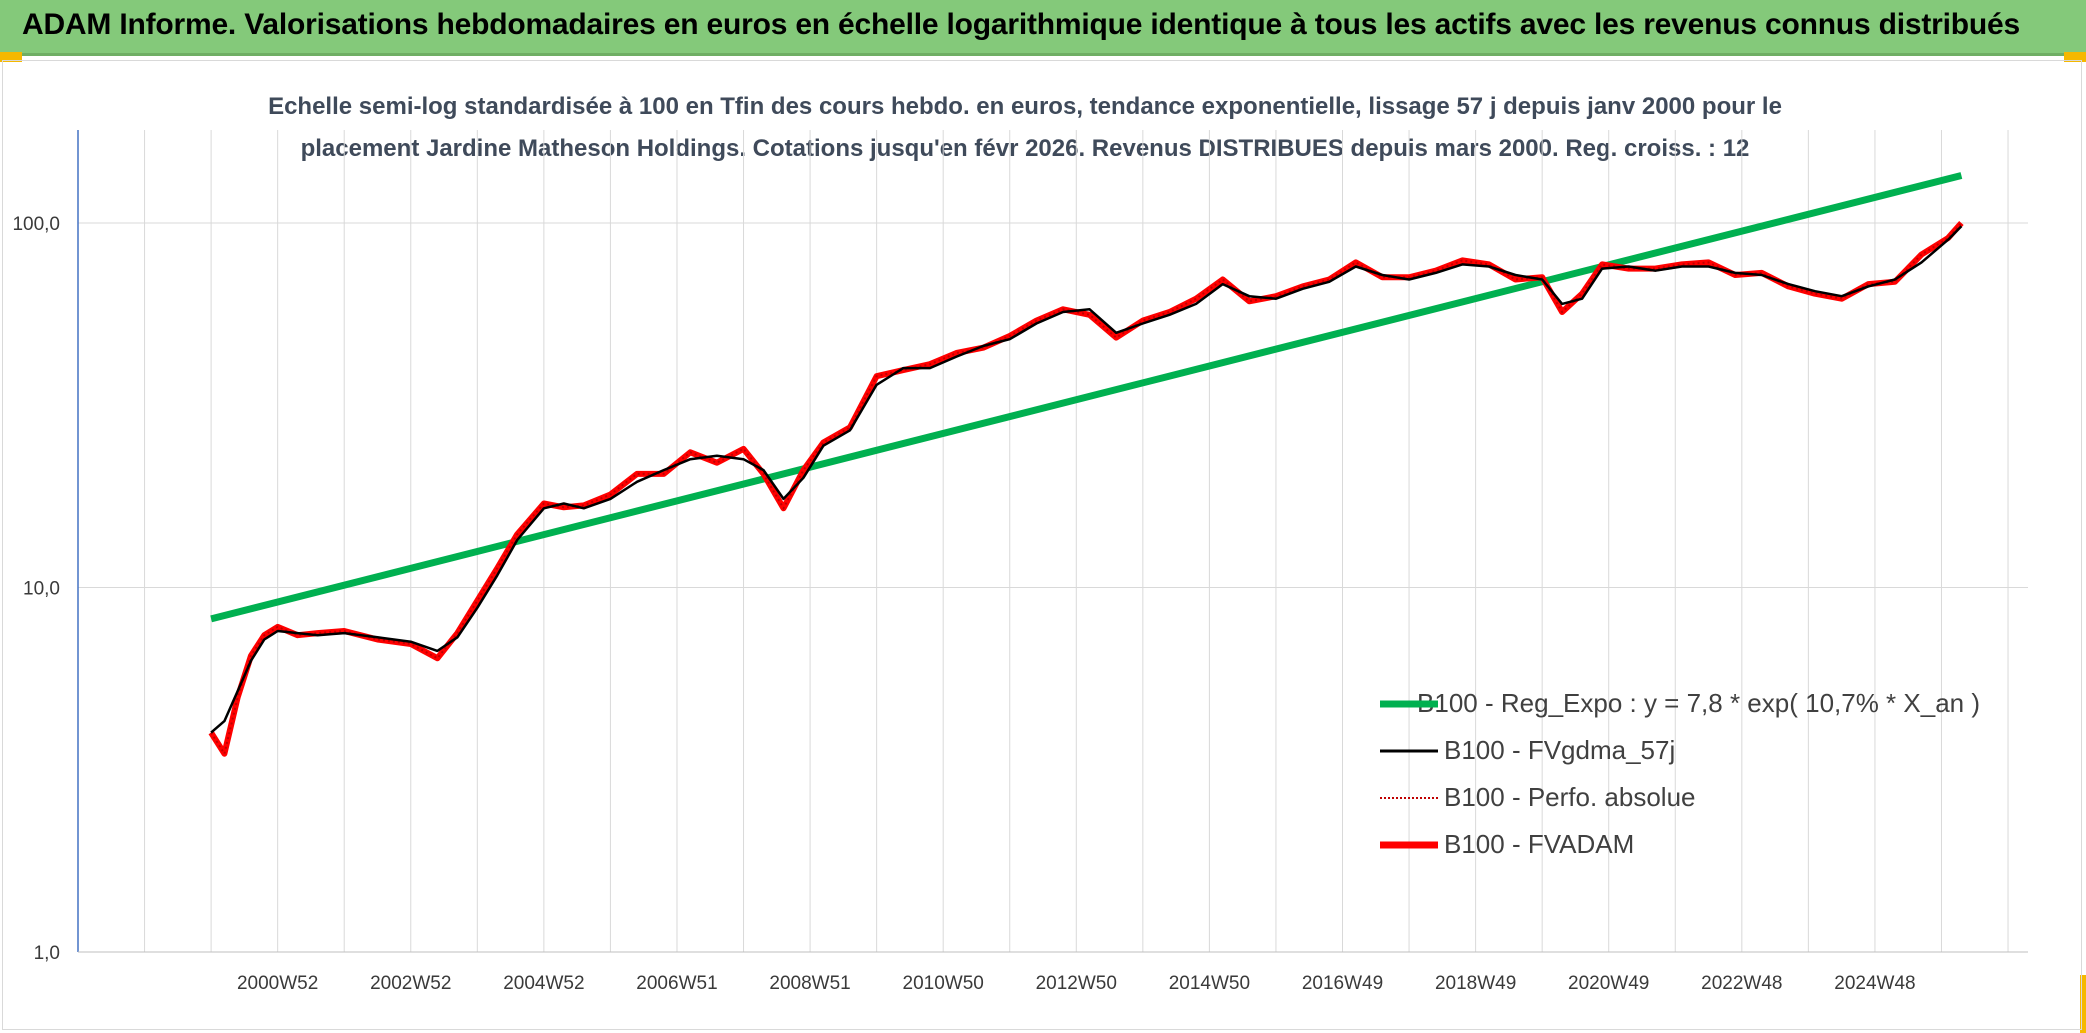 The width and height of the screenshot is (2086, 1033). Describe the element at coordinates (410, 983) in the screenshot. I see `x-tick-label: 2002W52` at that location.